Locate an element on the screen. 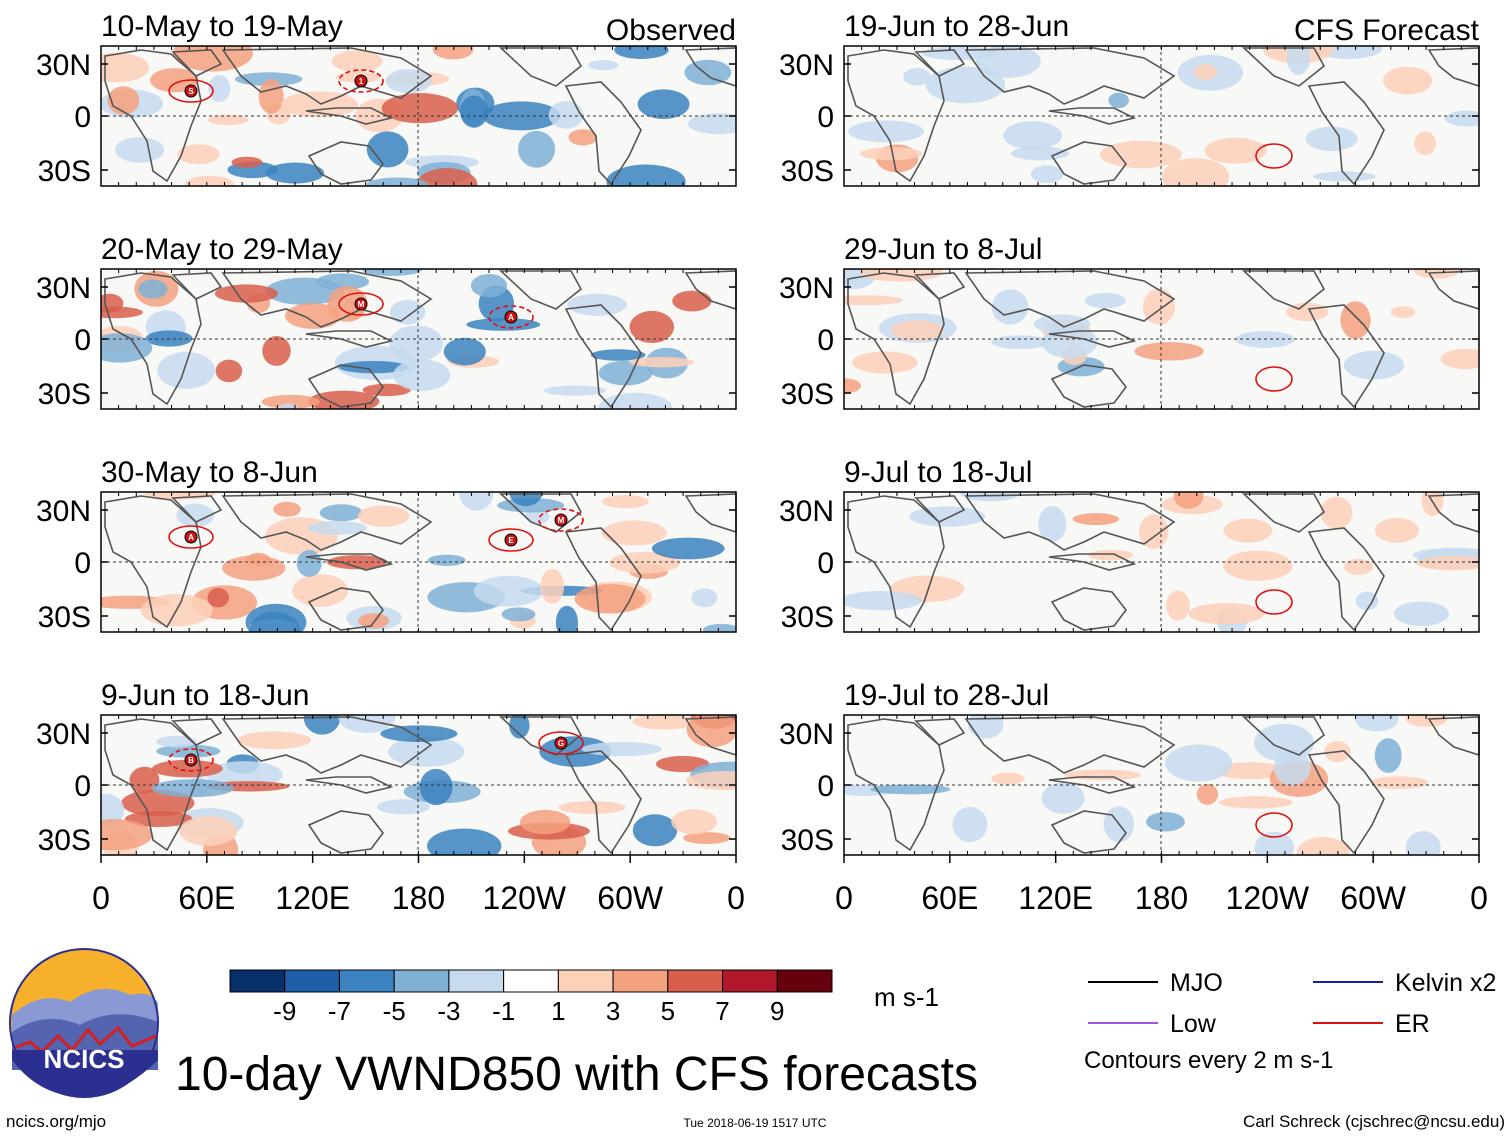 The height and width of the screenshot is (1137, 1510). x-tick-label: 120E is located at coordinates (312, 898).